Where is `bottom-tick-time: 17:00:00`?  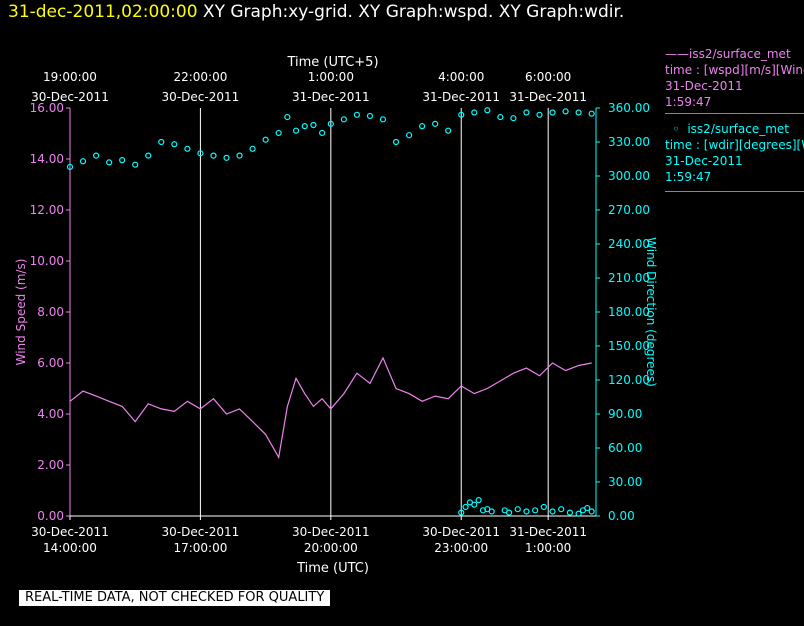 bottom-tick-time: 17:00:00 is located at coordinates (200, 548).